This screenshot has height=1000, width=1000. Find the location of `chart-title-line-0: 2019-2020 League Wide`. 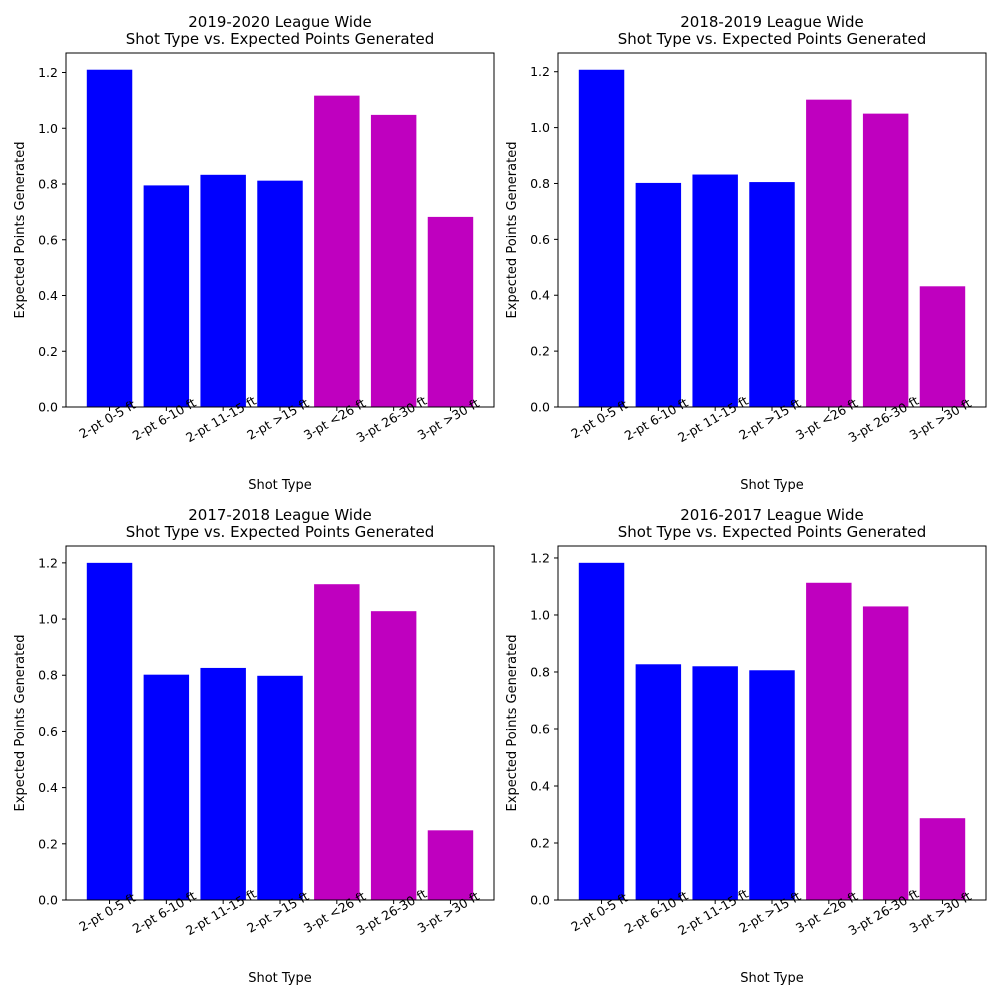

chart-title-line-0: 2019-2020 League Wide is located at coordinates (280, 22).